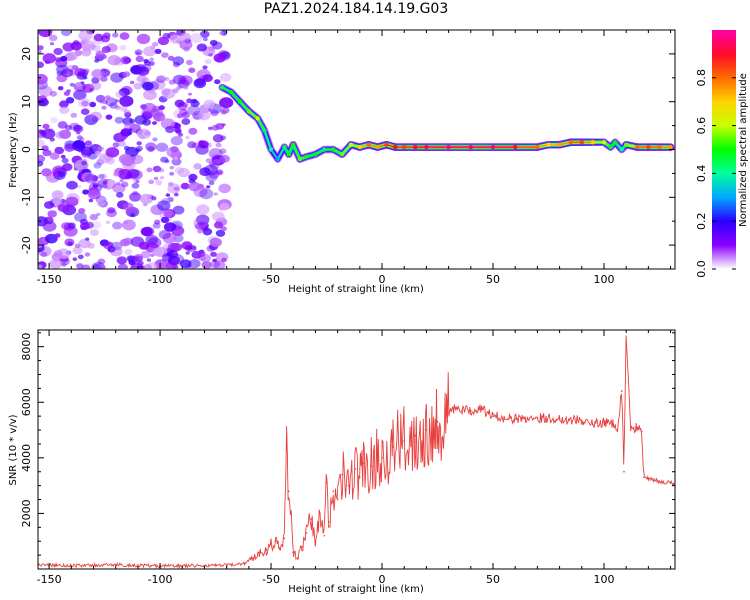 The image size is (750, 600). Describe the element at coordinates (701, 269) in the screenshot. I see `colorbar-tick-label: 0.0` at that location.